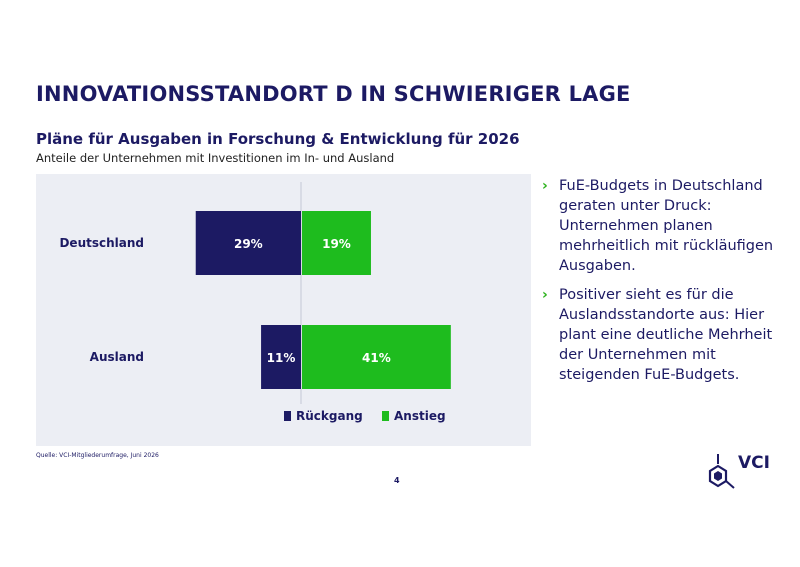 The image size is (800, 567). I want to click on data-label: 19%, so click(336, 244).